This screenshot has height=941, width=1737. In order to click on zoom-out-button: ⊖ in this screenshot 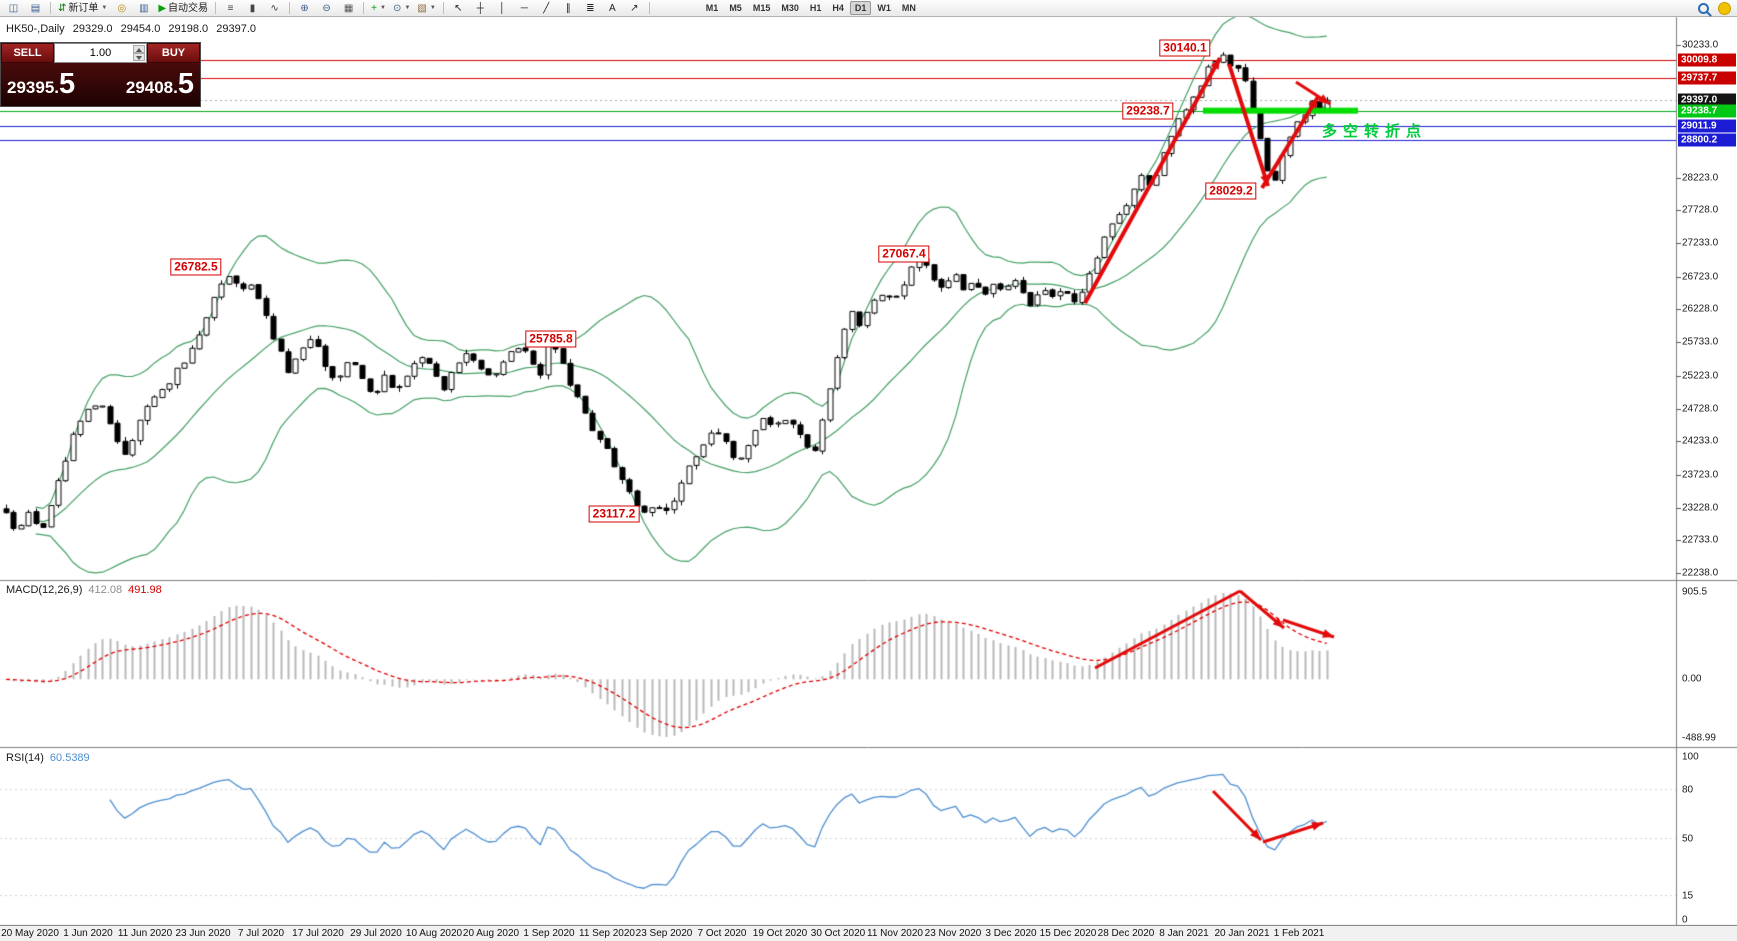, I will do `click(326, 8)`.